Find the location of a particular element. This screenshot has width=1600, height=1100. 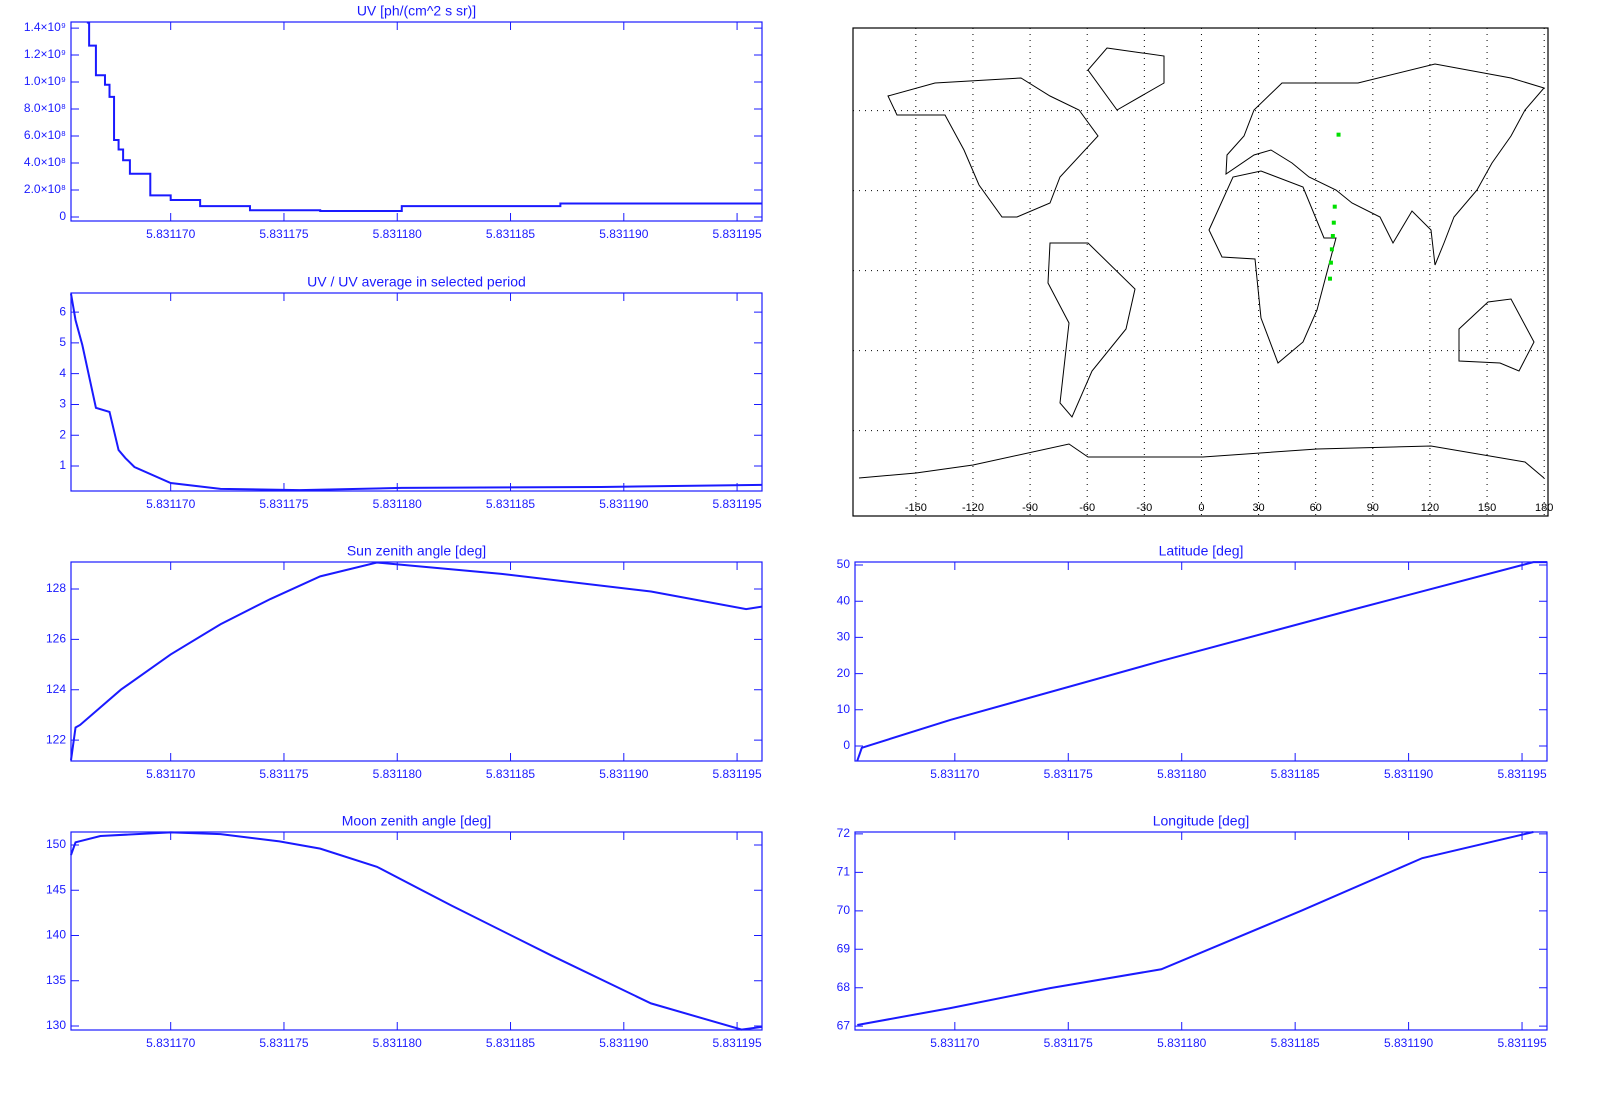

x-tick-label: 180 is located at coordinates (1544, 508).